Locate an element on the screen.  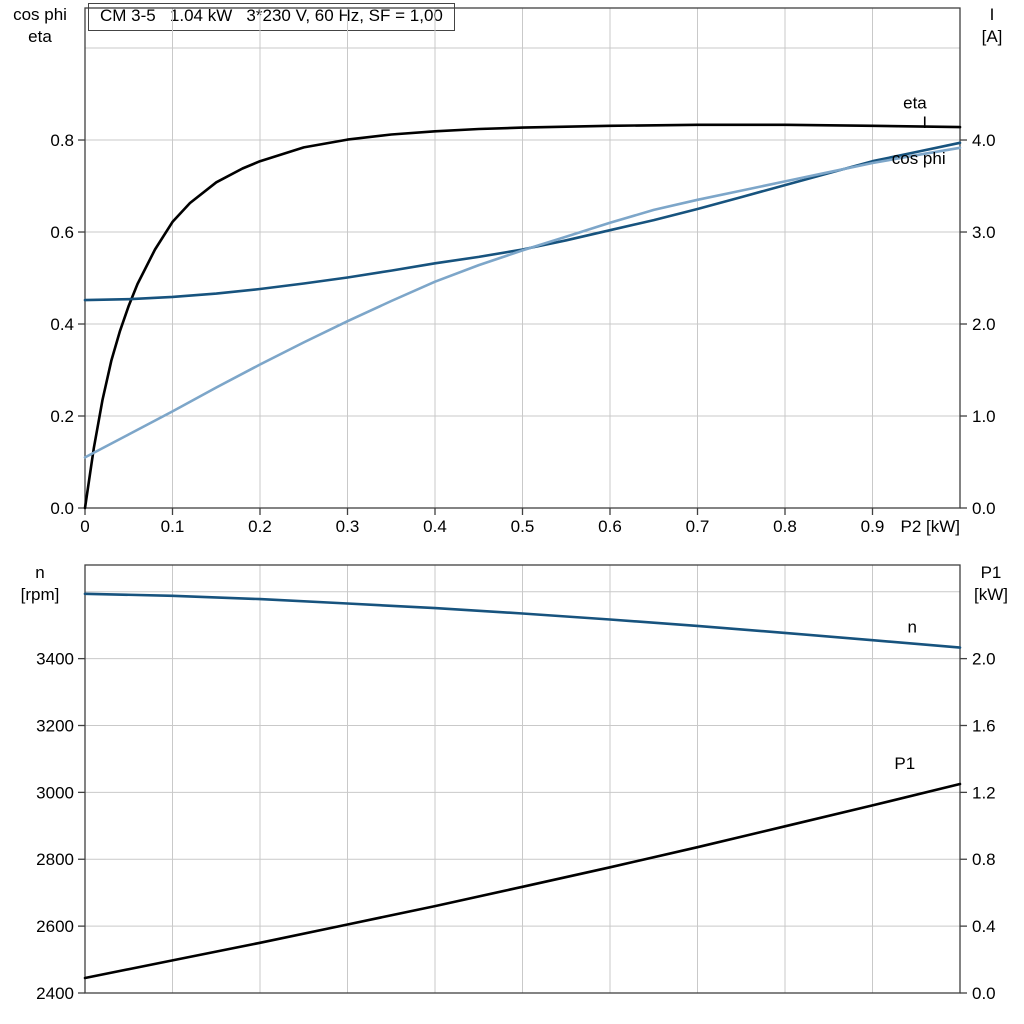
curve-label-n: n is located at coordinates (912, 627).